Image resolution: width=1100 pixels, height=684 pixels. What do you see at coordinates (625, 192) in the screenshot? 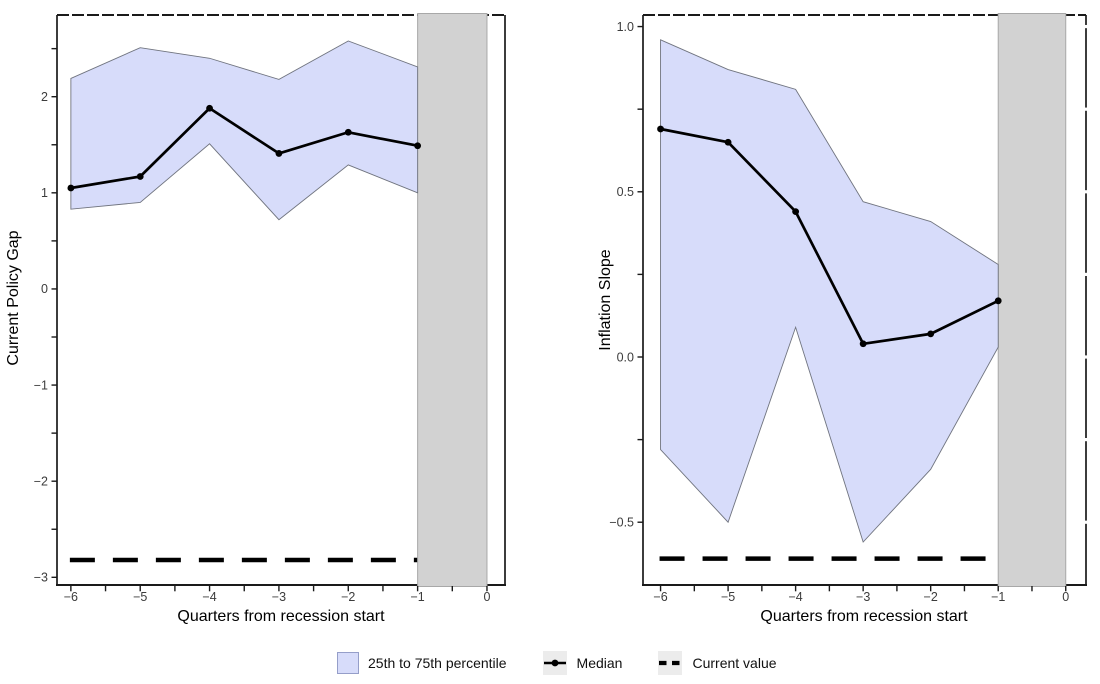
I see `svg-text: 0.5` at bounding box center [625, 192].